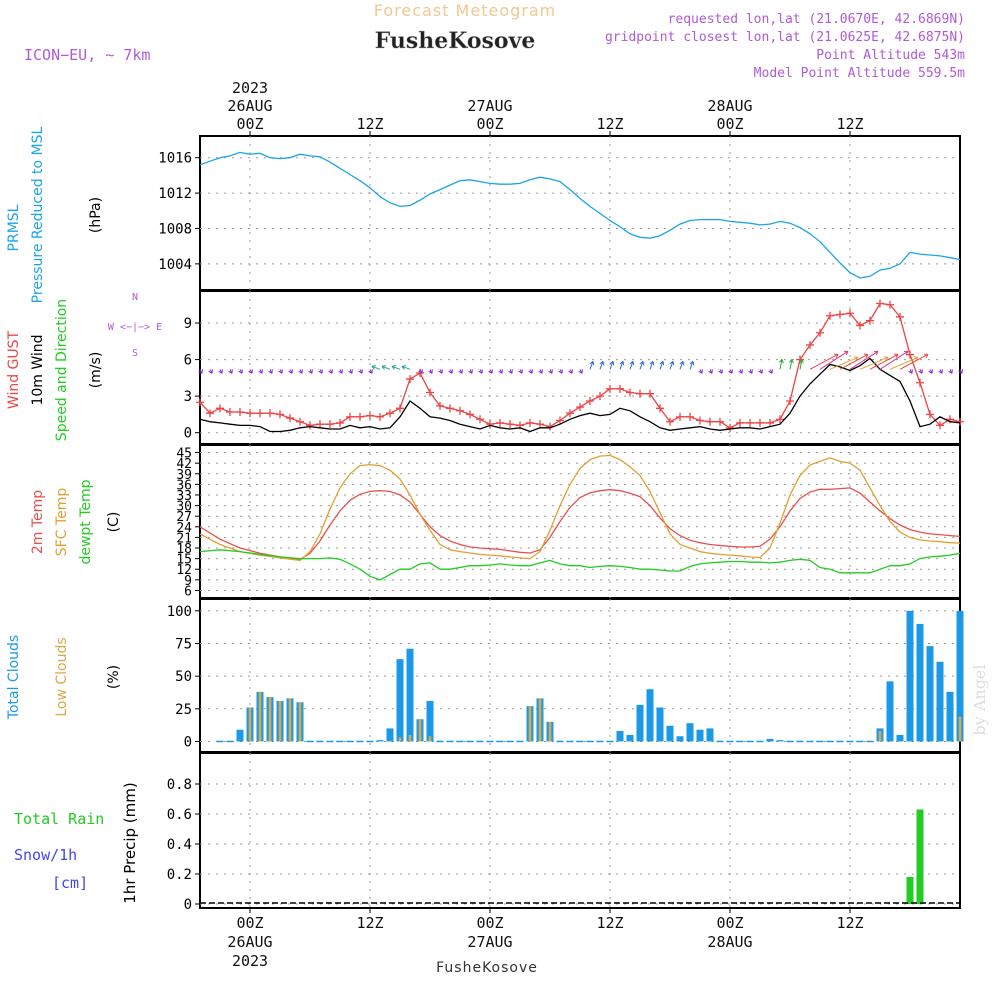 The image size is (1000, 1000). Describe the element at coordinates (465, 10) in the screenshot. I see `title-top: Forecast Meteogram` at that location.